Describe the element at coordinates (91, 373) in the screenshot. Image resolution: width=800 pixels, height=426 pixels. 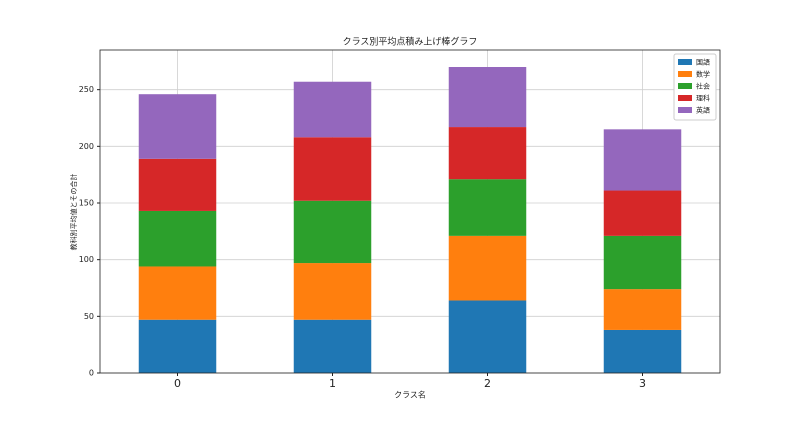
I see `y-tick-label: 0` at that location.